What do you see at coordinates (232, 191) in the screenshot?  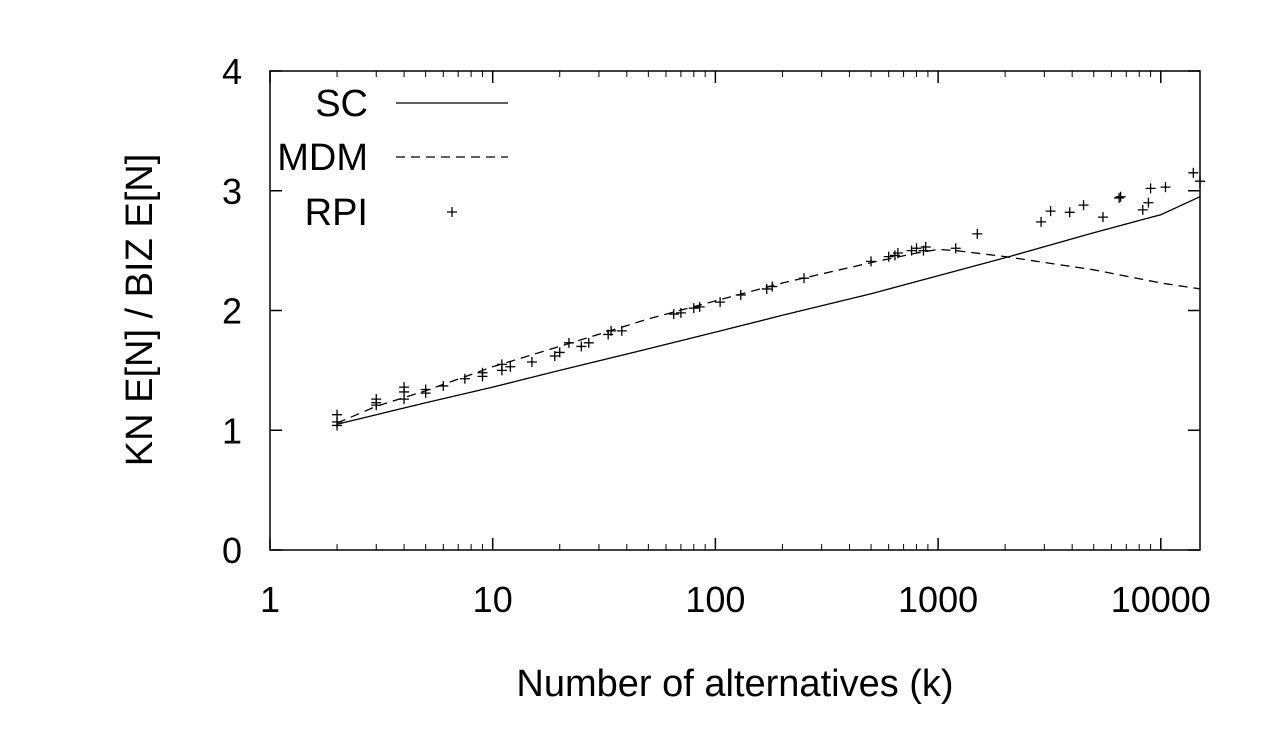 I see `y-tick-label: 3` at bounding box center [232, 191].